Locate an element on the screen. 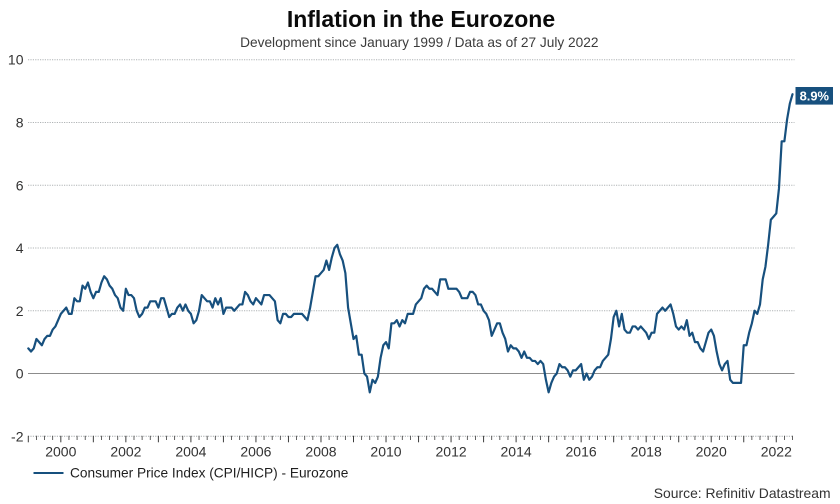  svg-text: 4 is located at coordinates (20, 248).